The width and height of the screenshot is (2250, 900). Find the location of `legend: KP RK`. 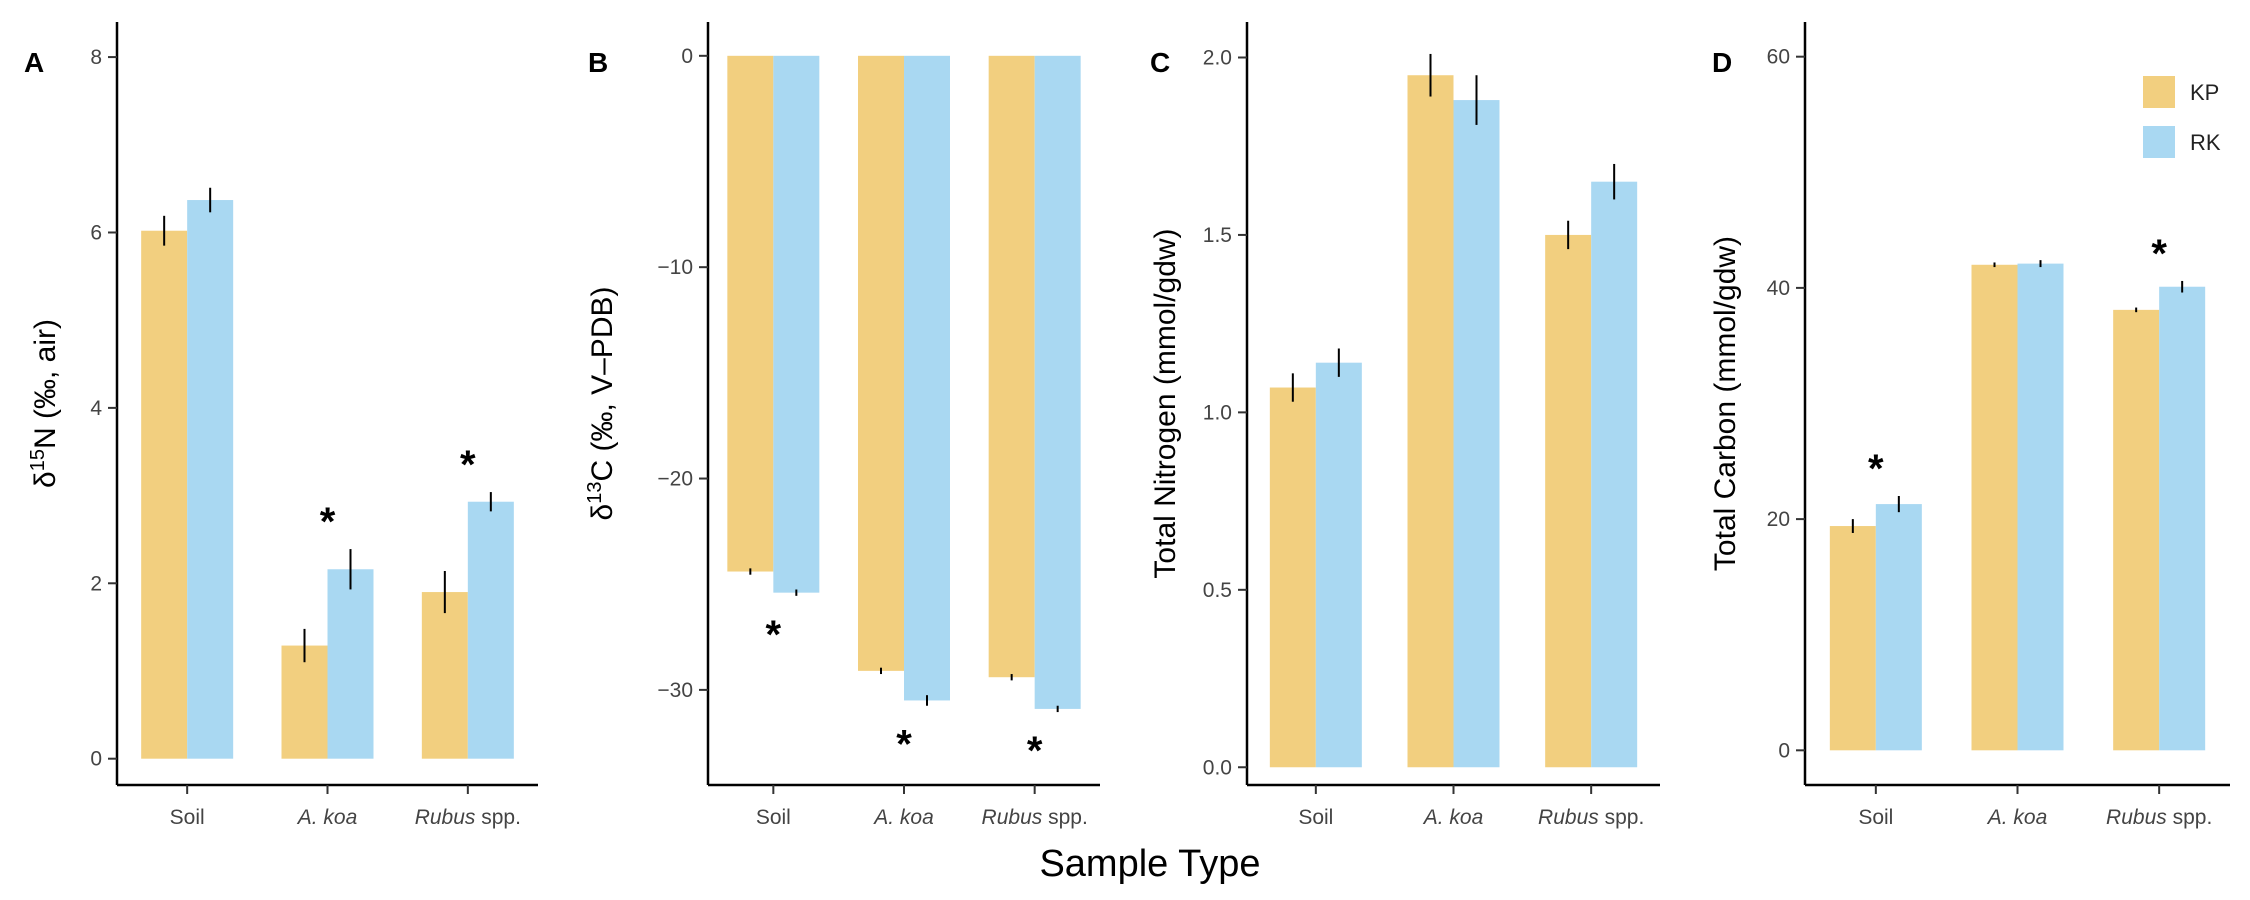

legend: KP RK is located at coordinates (2182, 117).